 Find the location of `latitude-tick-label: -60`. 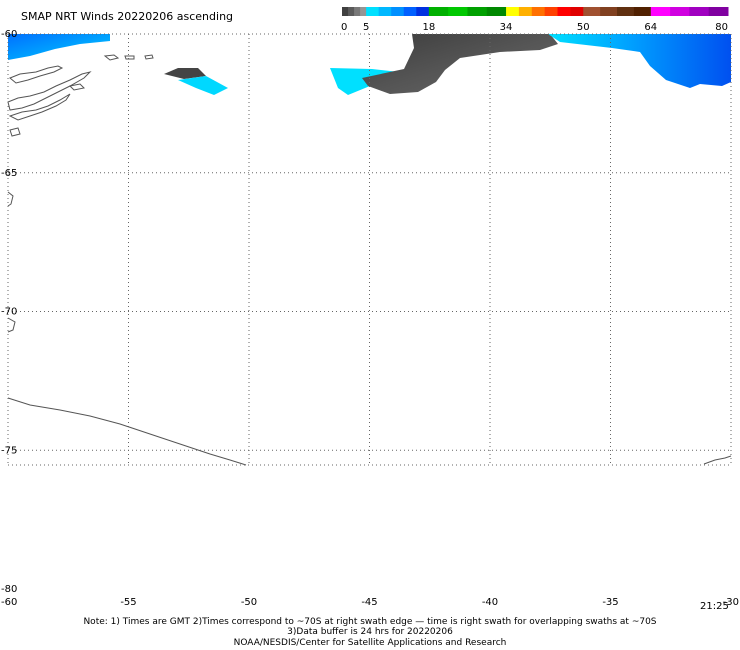

latitude-tick-label: -60 is located at coordinates (9, 34).